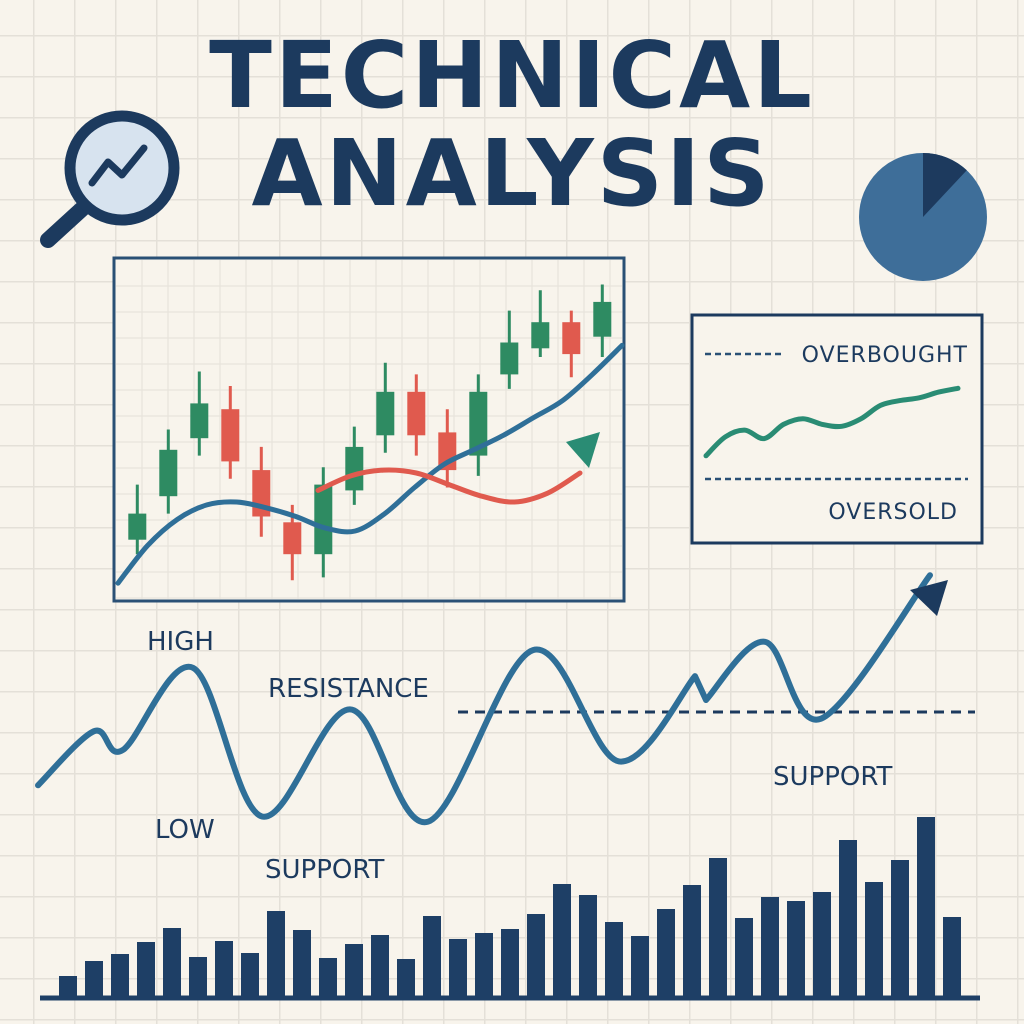 Image resolution: width=1024 pixels, height=1024 pixels. What do you see at coordinates (893, 512) in the screenshot?
I see `oversold-label: OVERSOLD` at bounding box center [893, 512].